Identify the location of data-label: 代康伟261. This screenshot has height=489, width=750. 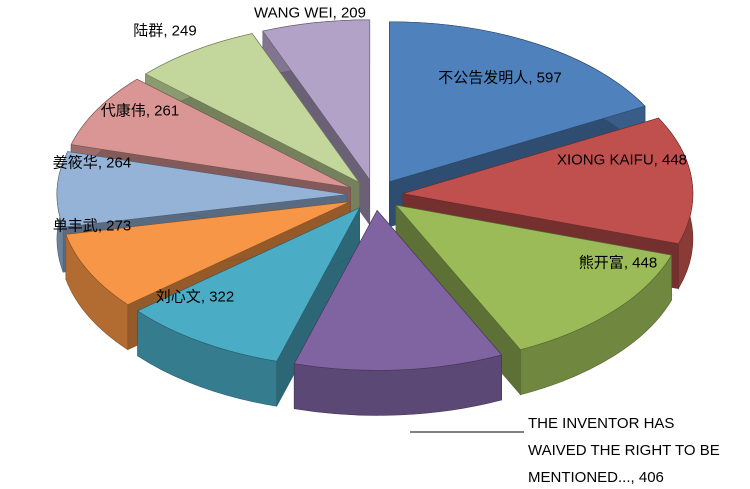
(140, 110).